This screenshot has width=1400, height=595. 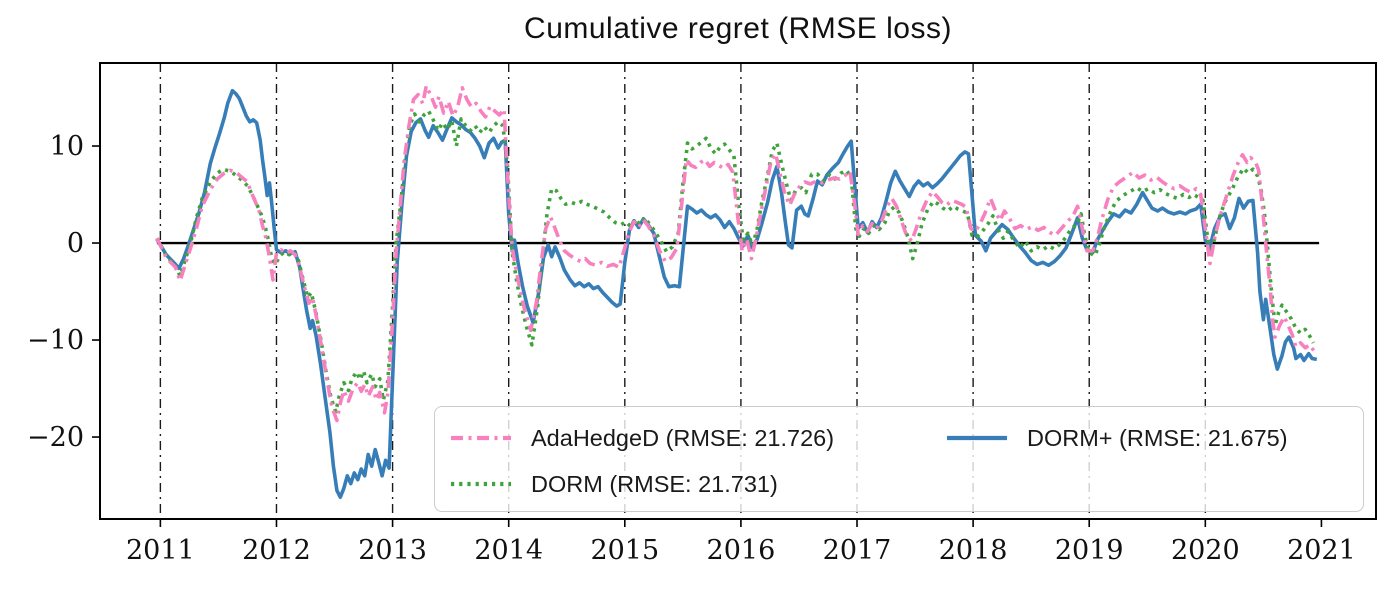 I want to click on x-tick-label: 2017, so click(x=857, y=550).